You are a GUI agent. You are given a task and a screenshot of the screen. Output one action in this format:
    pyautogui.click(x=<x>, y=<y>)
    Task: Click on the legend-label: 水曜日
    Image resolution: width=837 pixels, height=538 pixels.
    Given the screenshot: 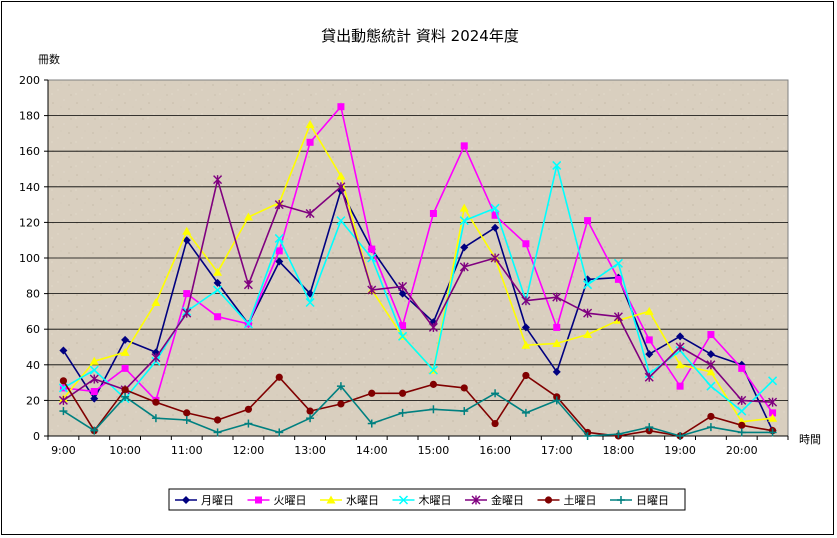 What is the action you would take?
    pyautogui.click(x=362, y=500)
    